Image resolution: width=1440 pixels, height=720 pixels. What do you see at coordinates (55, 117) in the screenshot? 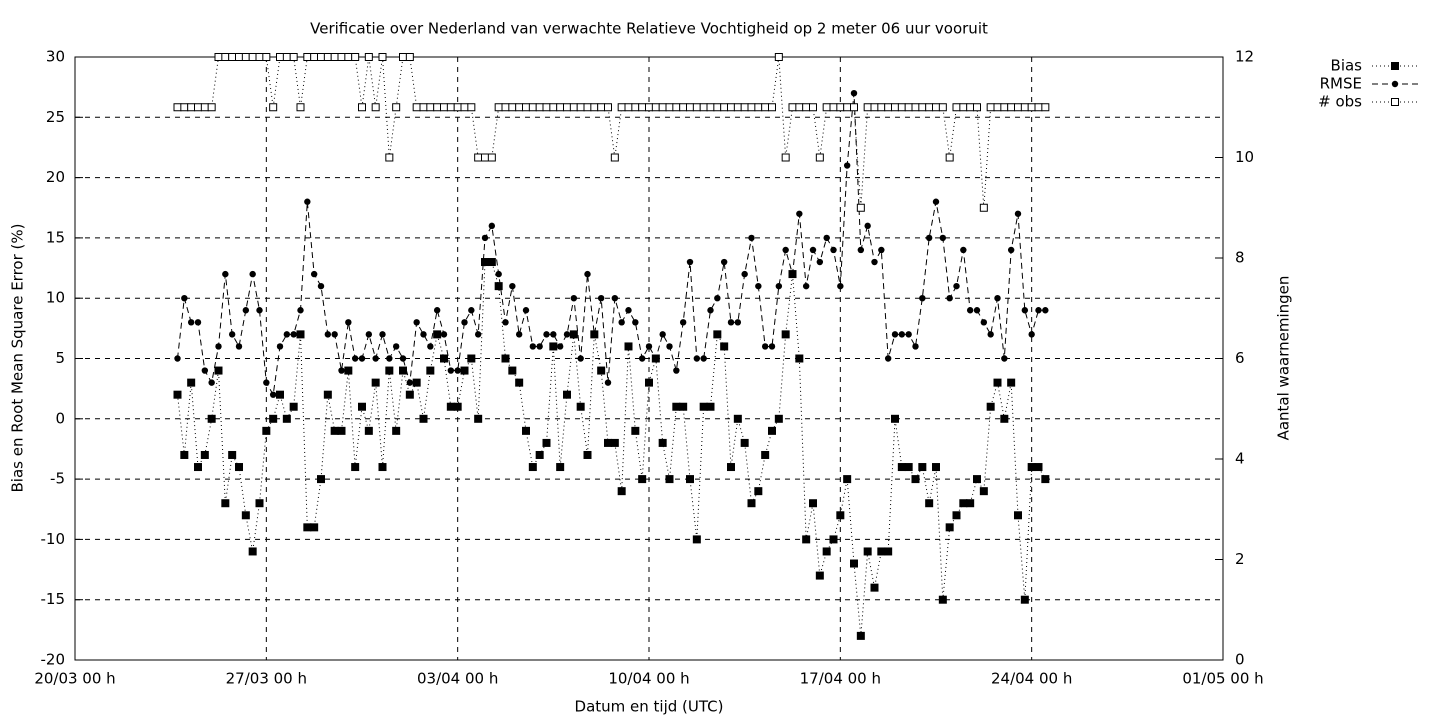
I see `y-tick-label: 25` at bounding box center [55, 117].